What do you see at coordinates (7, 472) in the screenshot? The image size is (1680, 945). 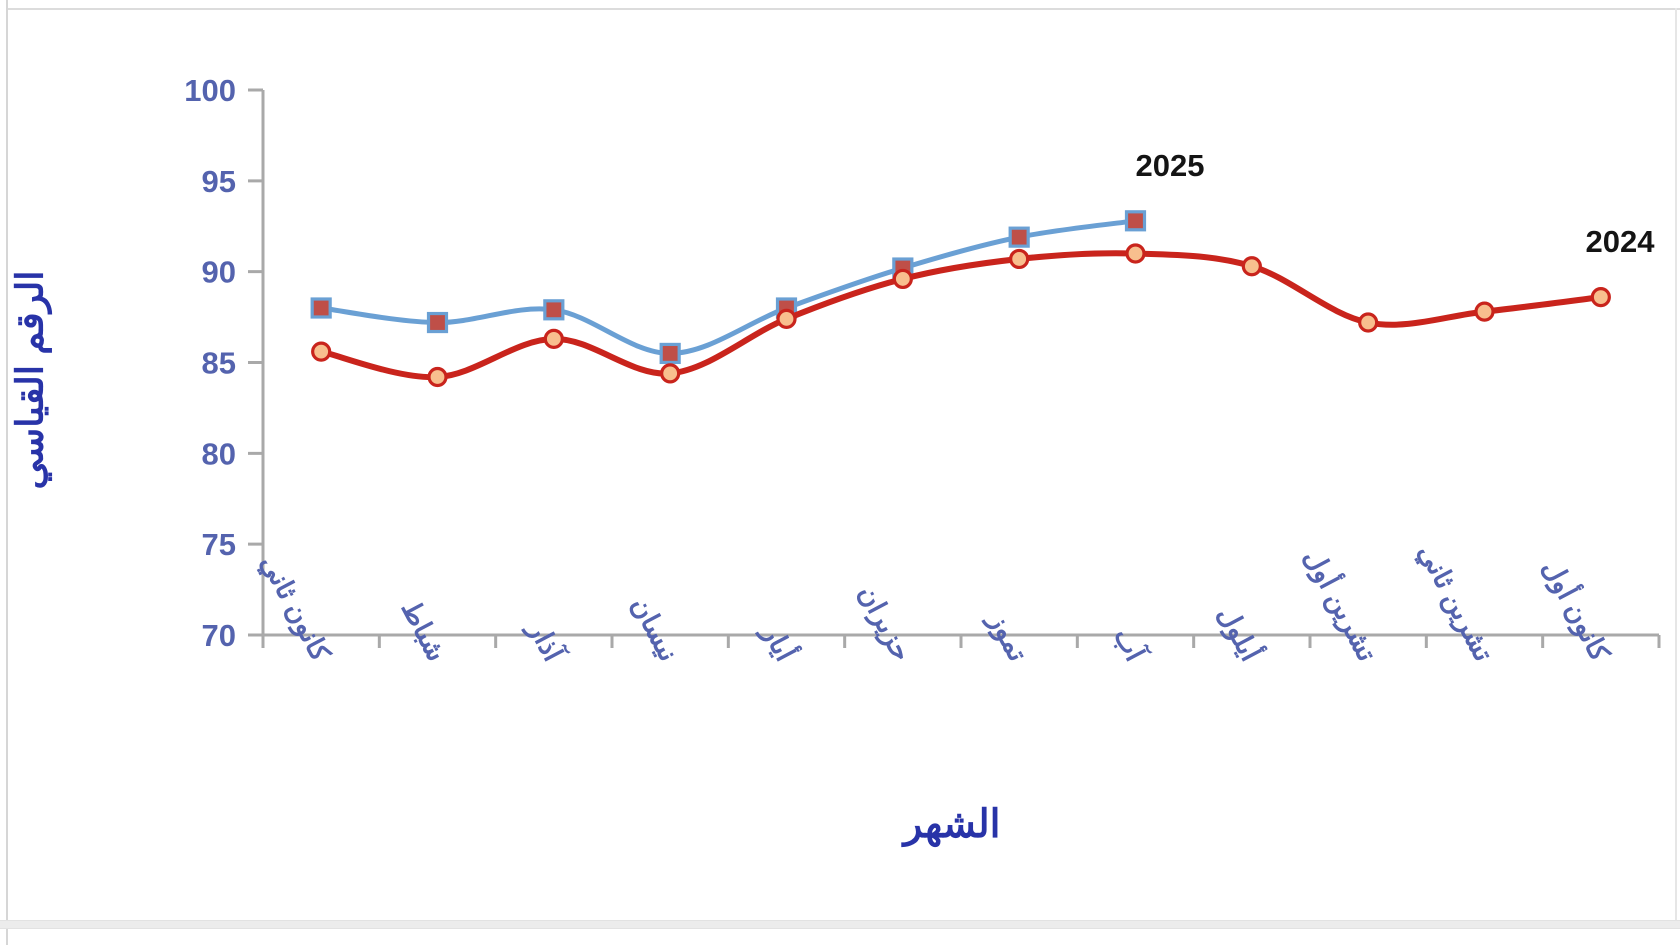 I see `left-border-line` at bounding box center [7, 472].